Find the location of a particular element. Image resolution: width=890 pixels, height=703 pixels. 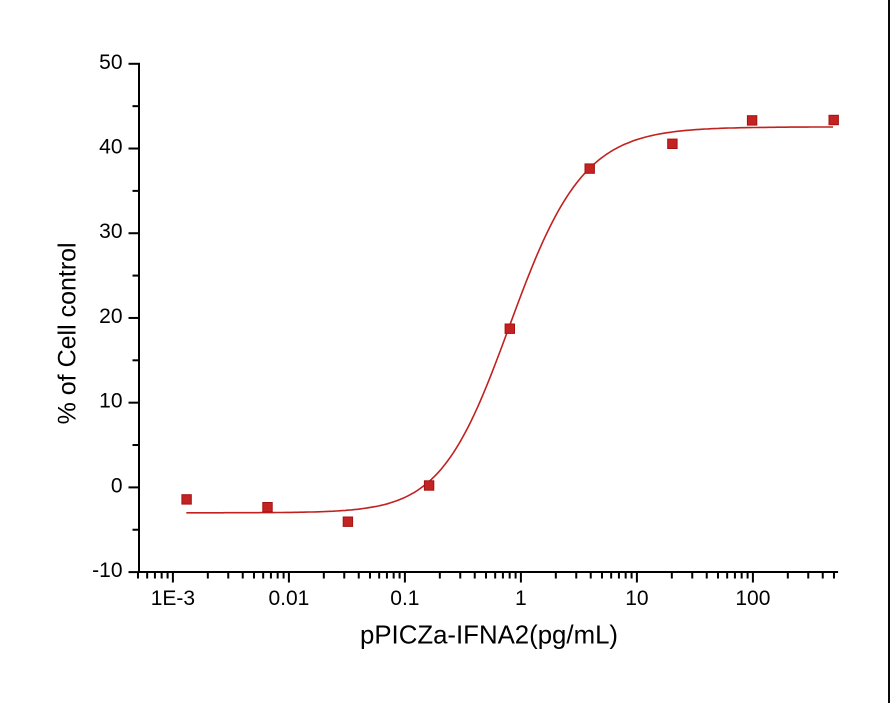

svg-text: 40 is located at coordinates (110, 147).